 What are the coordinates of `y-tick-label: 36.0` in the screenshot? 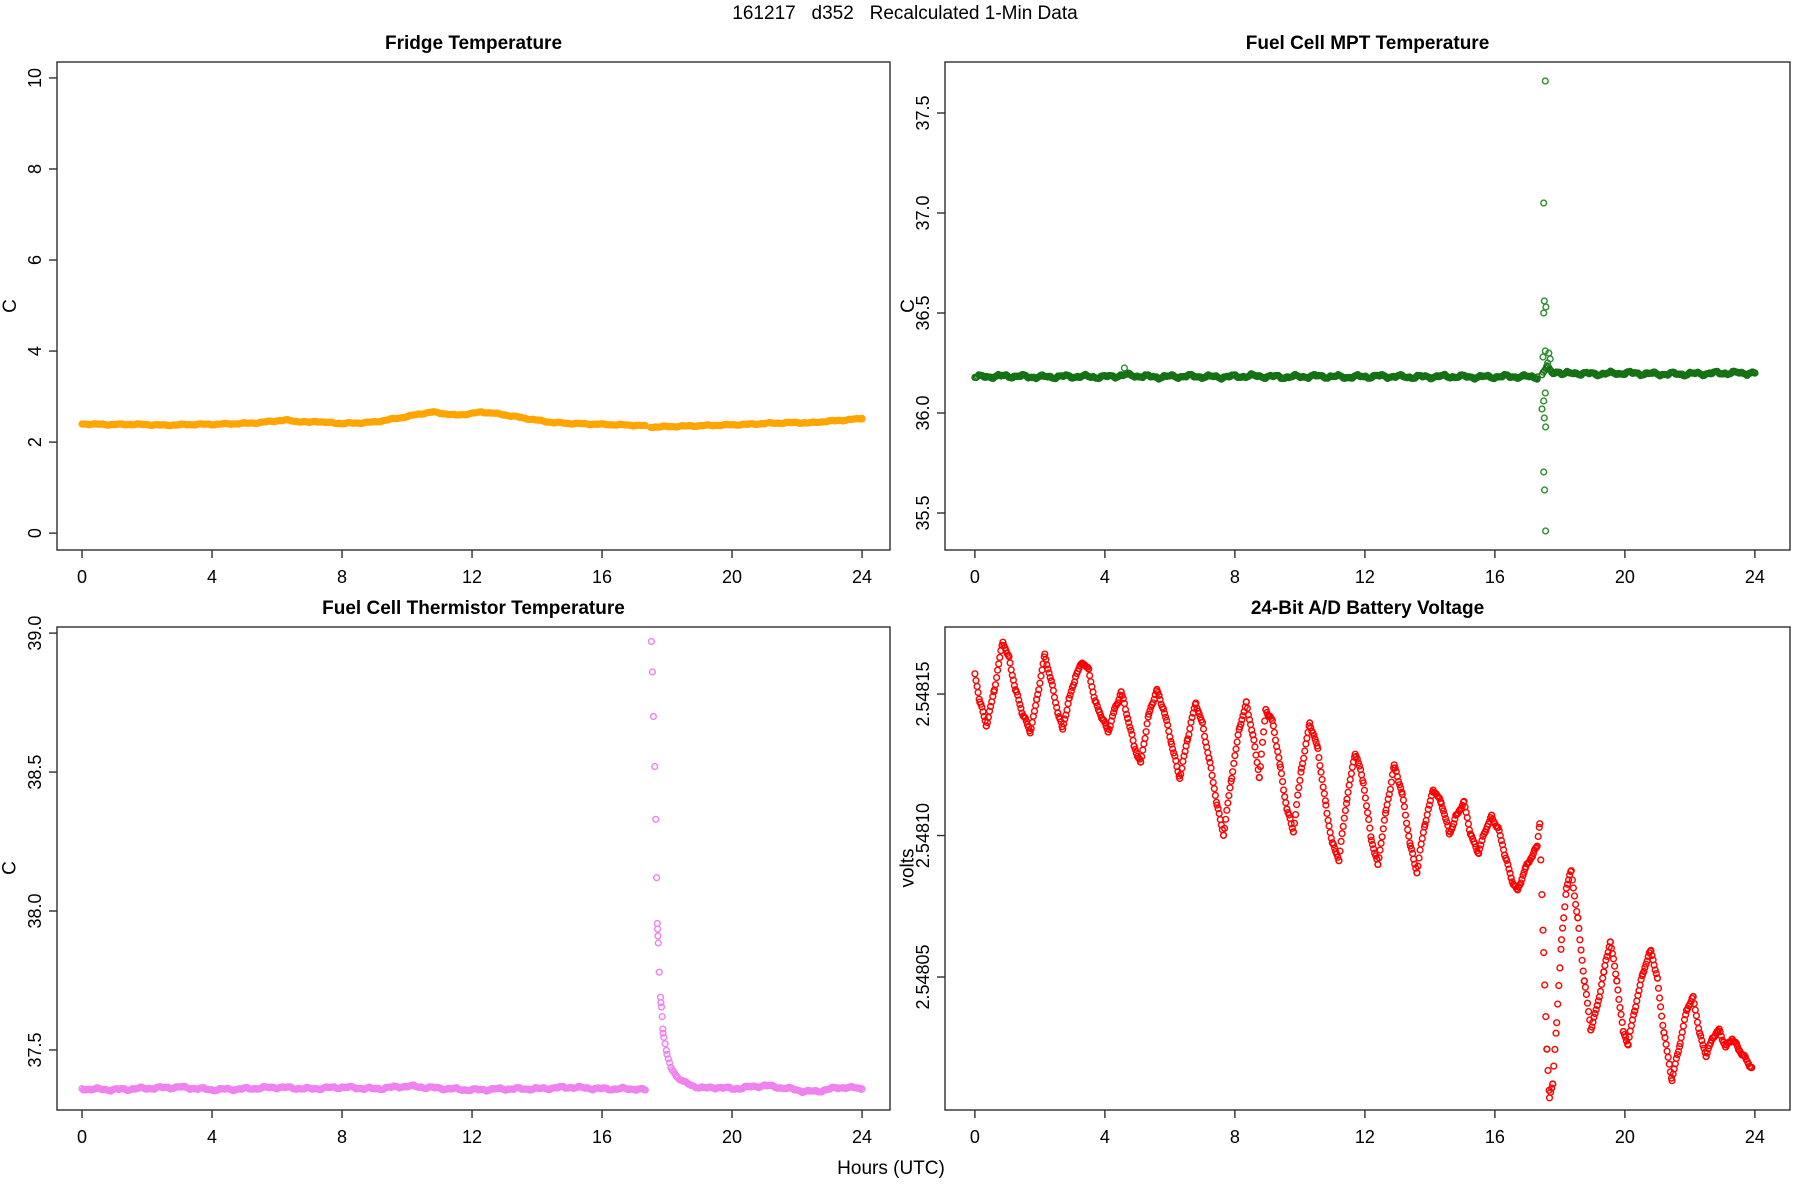 It's located at (923, 412).